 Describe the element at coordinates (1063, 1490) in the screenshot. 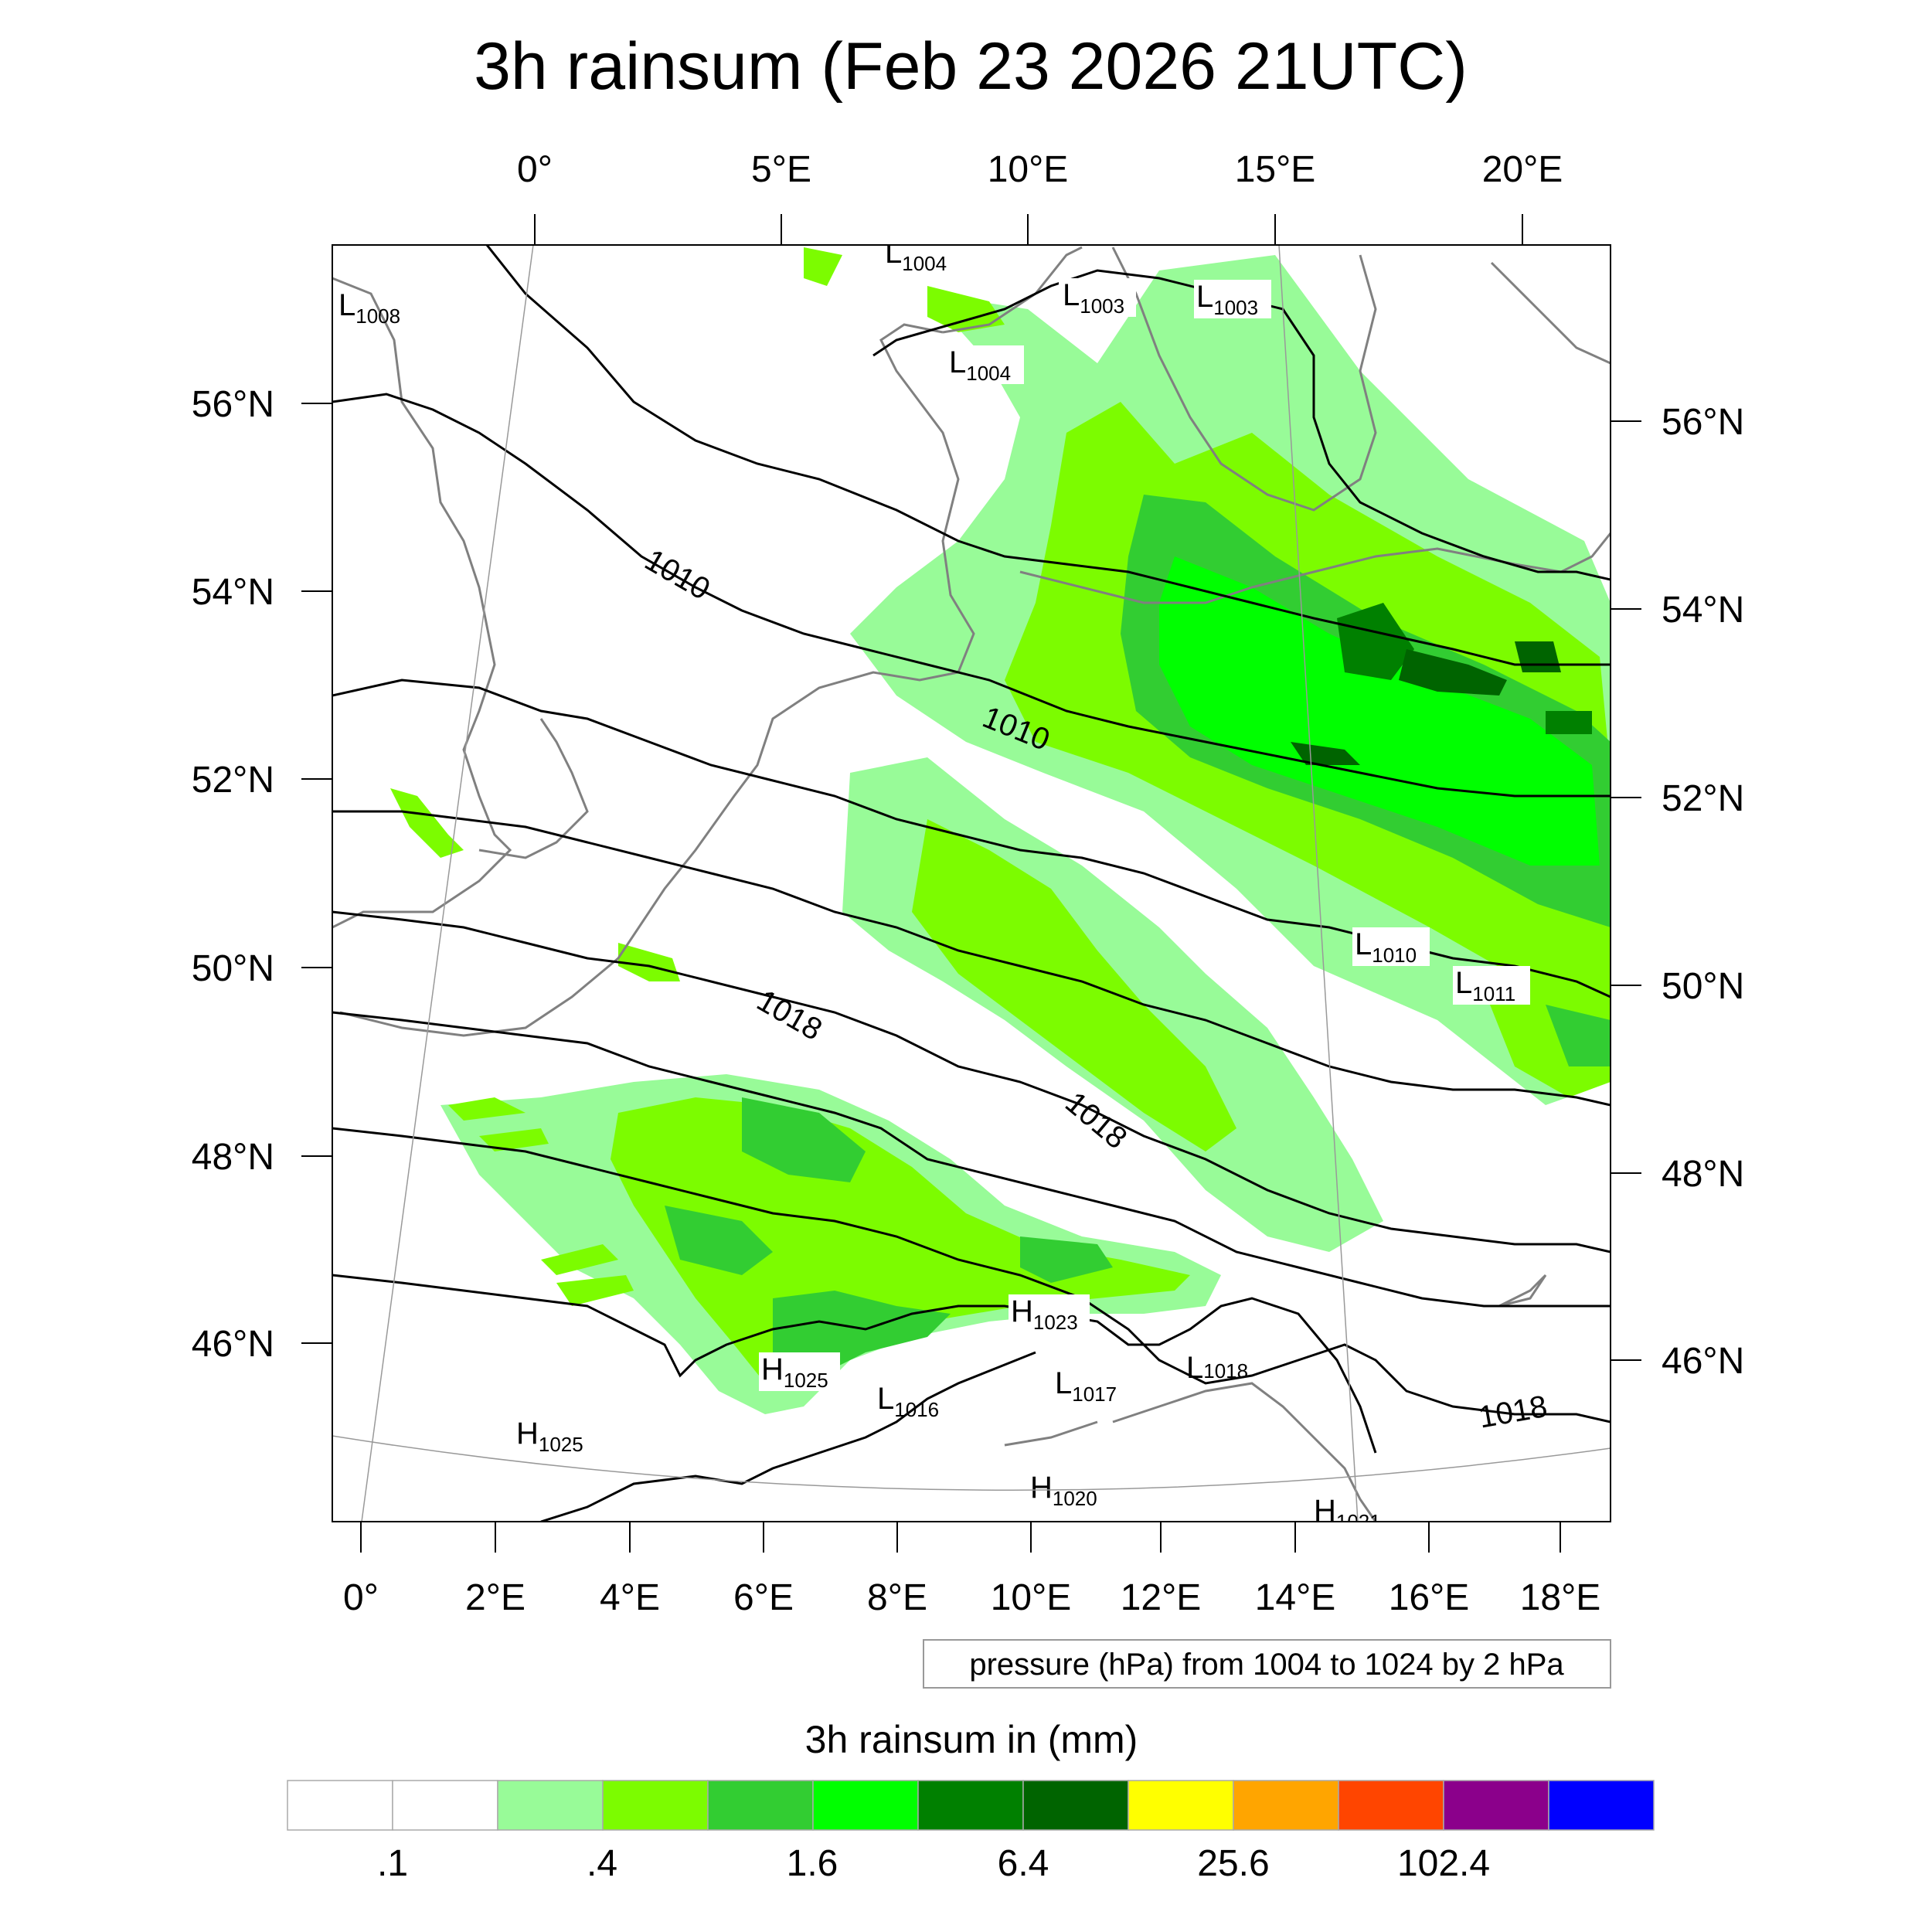

I see `svg-text: H1020` at that location.